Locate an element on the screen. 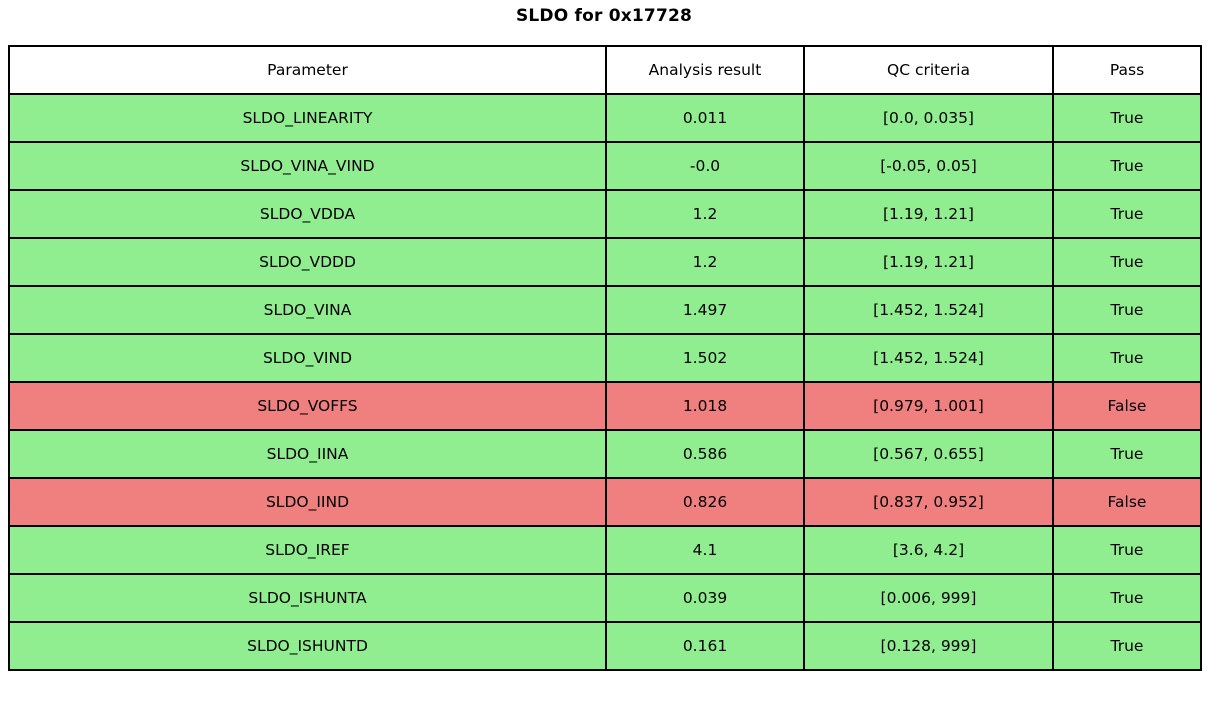  cell-parameter: SLDO_VDDD is located at coordinates (307, 262).